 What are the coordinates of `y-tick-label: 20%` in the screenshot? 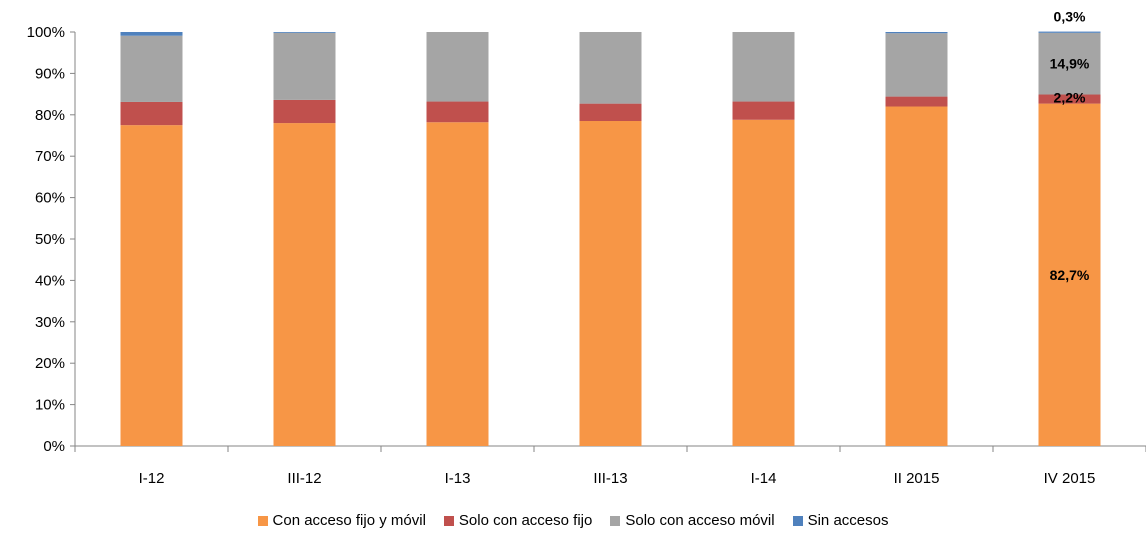 It's located at (50, 363).